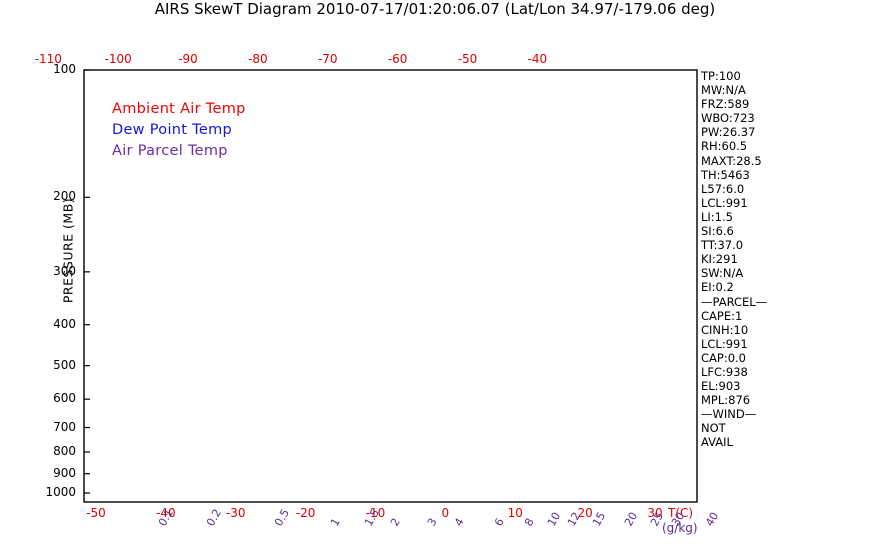  What do you see at coordinates (717, 442) in the screenshot?
I see `stat-line-26: AVAIL` at bounding box center [717, 442].